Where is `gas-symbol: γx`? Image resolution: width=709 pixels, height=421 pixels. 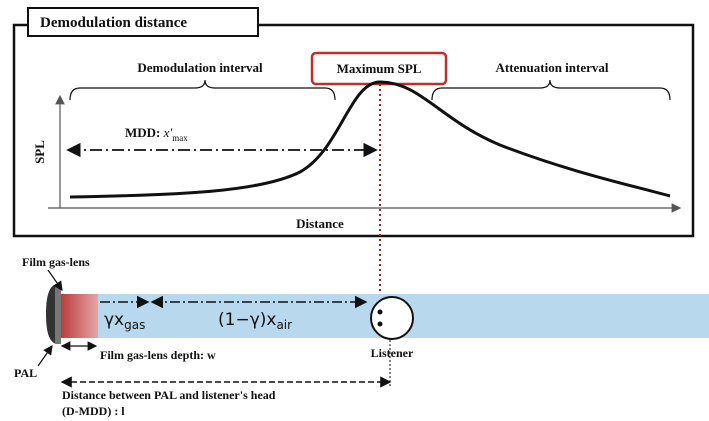 gas-symbol: γx is located at coordinates (114, 320).